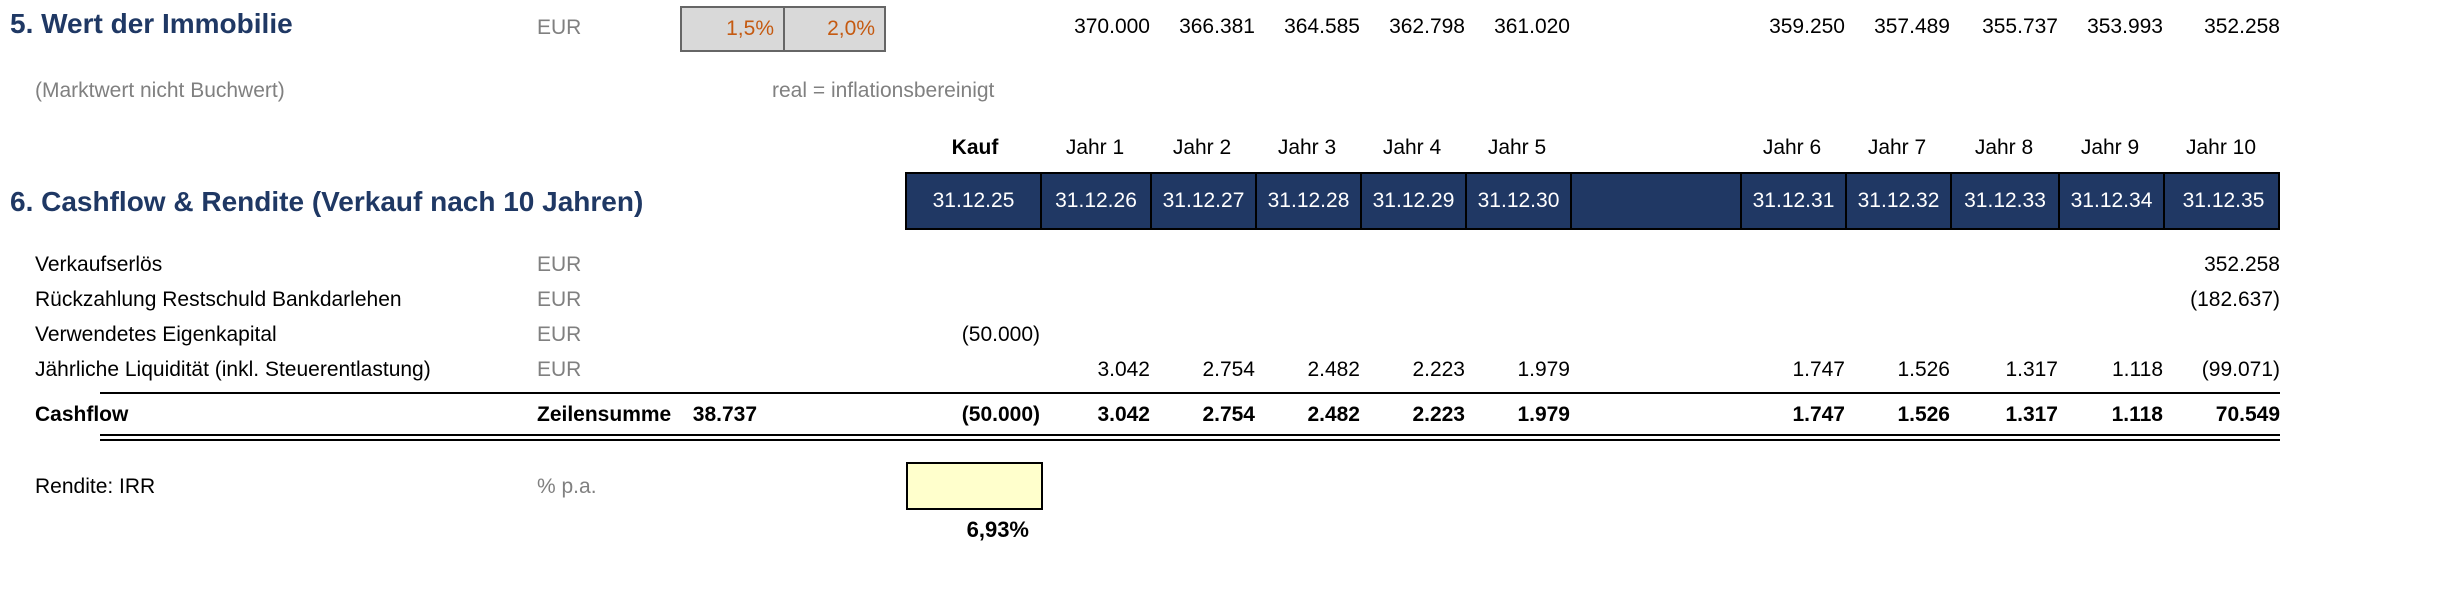 The height and width of the screenshot is (596, 2452). I want to click on rueckzahlung-value-10: (182.637), so click(2235, 299).